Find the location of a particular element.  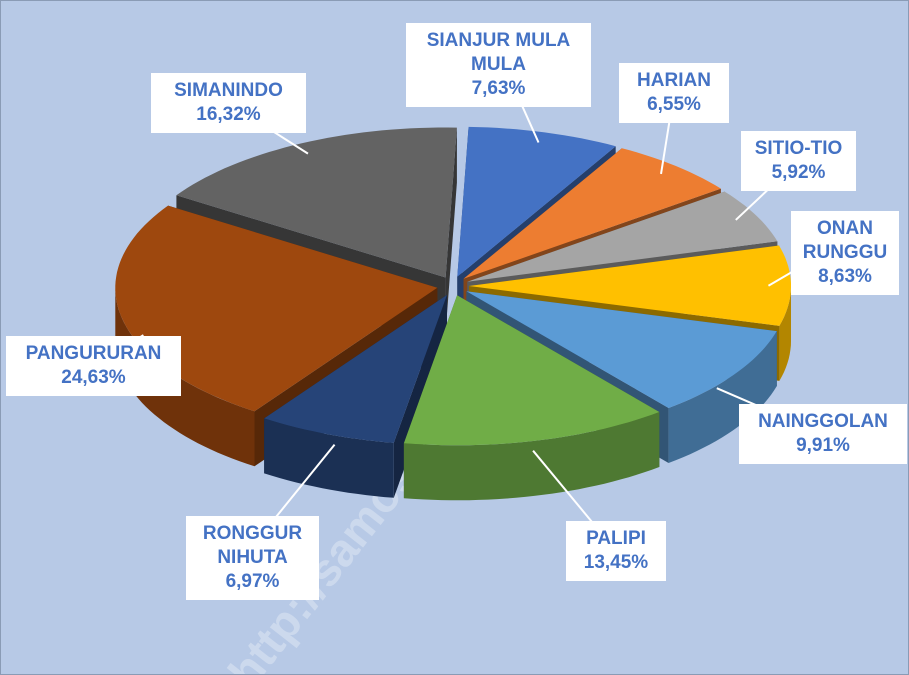

data-label: SIMANINDO 16,32% is located at coordinates (228, 103).